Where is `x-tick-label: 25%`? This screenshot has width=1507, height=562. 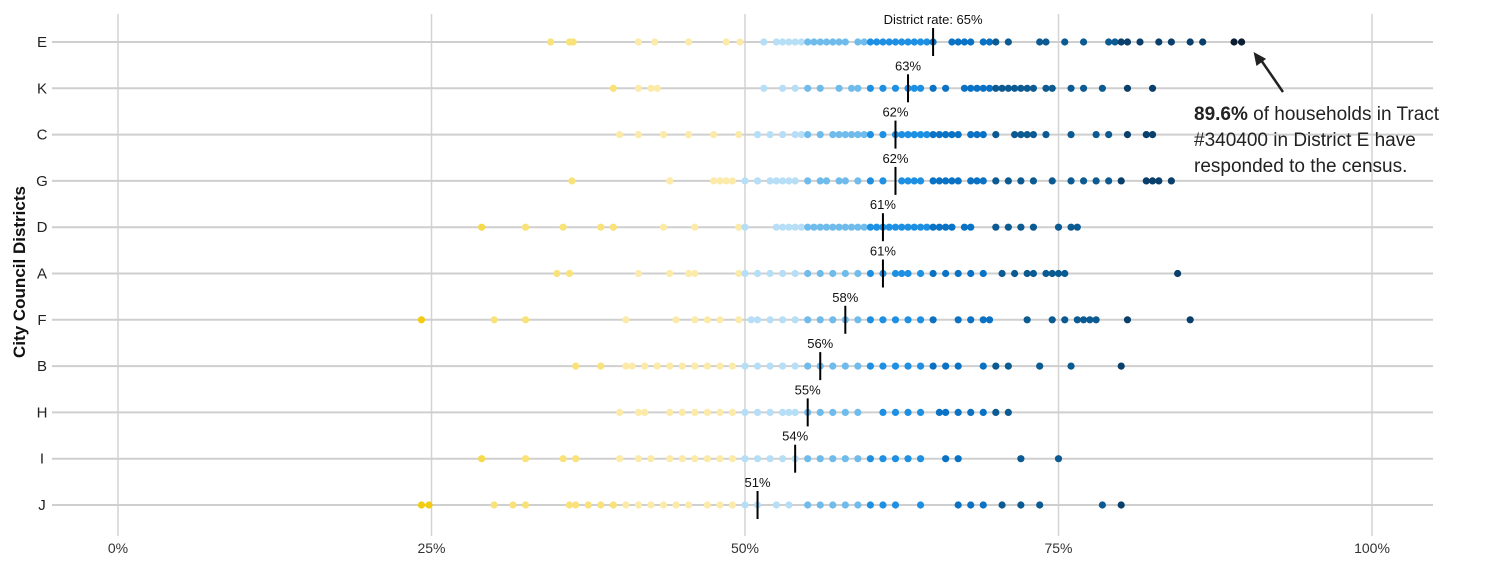 x-tick-label: 25% is located at coordinates (431, 548).